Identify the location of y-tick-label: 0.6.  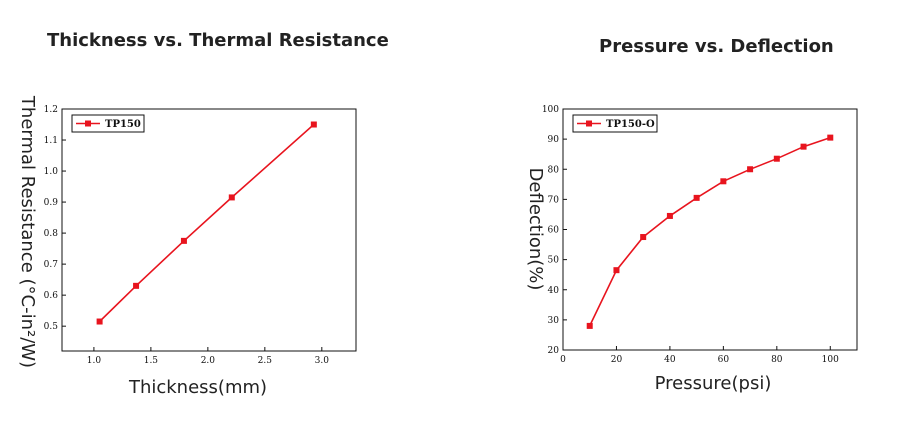
(51, 296).